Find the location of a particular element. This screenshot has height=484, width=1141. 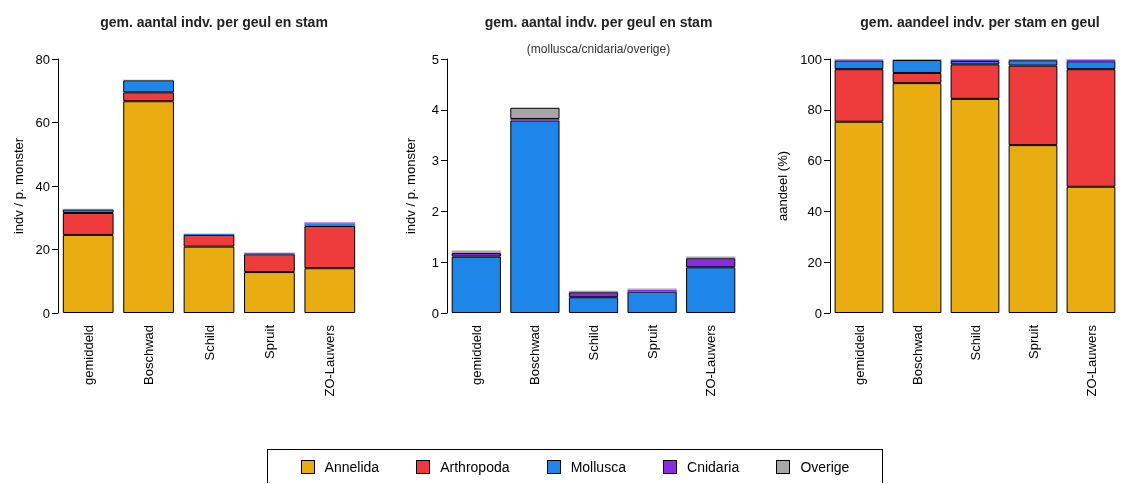

legend-label: Arthropoda is located at coordinates (475, 466).